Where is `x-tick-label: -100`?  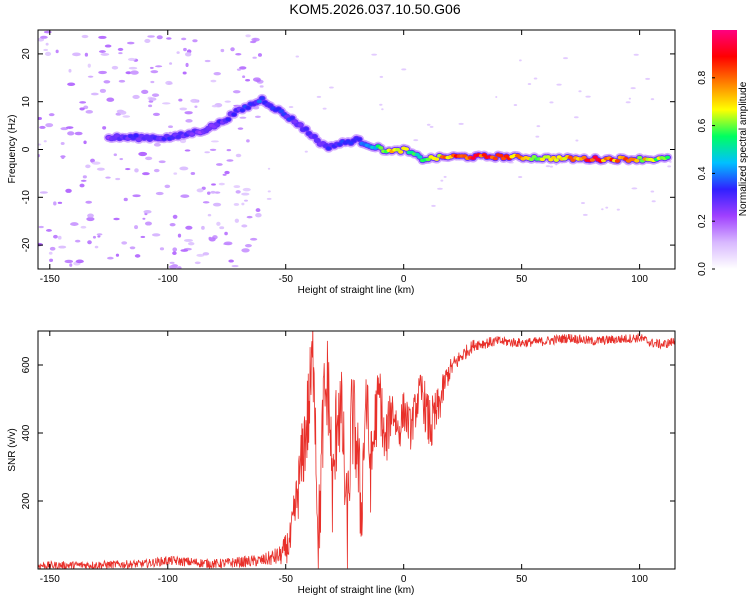 x-tick-label: -100 is located at coordinates (168, 579).